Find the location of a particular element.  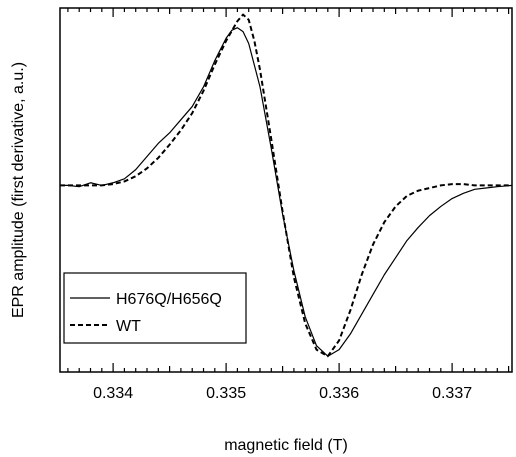

x-tick-label: 0.336 is located at coordinates (339, 393).